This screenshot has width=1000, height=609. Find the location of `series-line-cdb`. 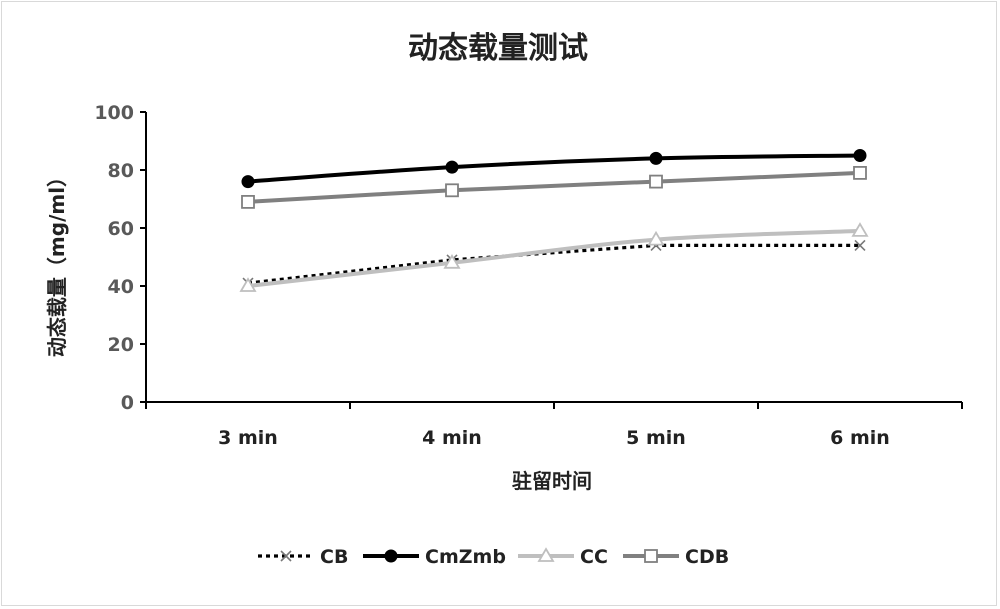

series-line-cdb is located at coordinates (554, 187).